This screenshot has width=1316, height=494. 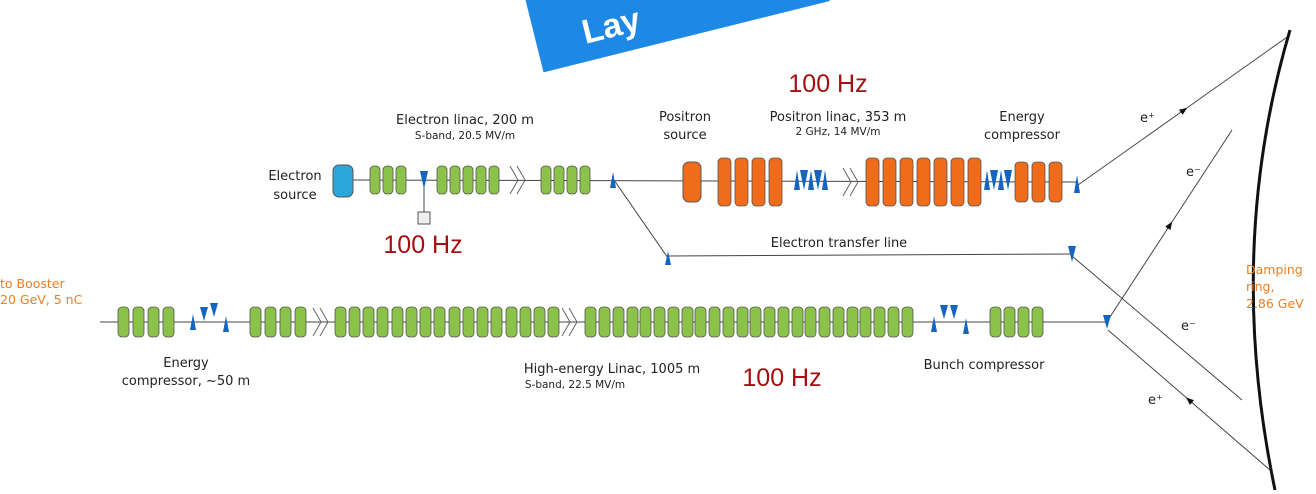 What do you see at coordinates (1271, 260) in the screenshot?
I see `damping-ring` at bounding box center [1271, 260].